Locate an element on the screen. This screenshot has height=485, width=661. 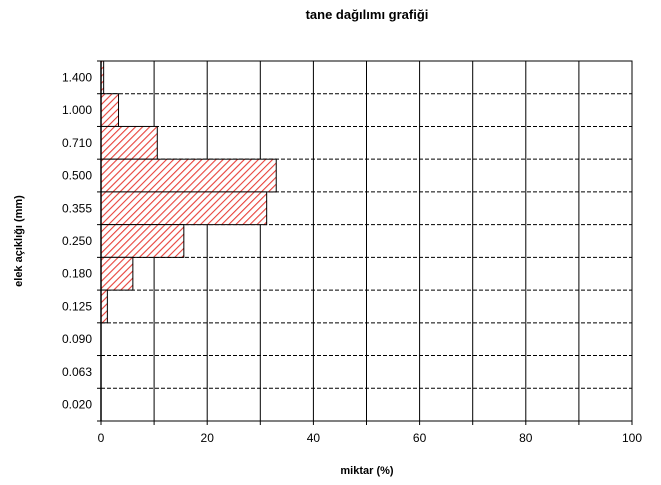
y-tick-label: 0.355 is located at coordinates (77, 208).